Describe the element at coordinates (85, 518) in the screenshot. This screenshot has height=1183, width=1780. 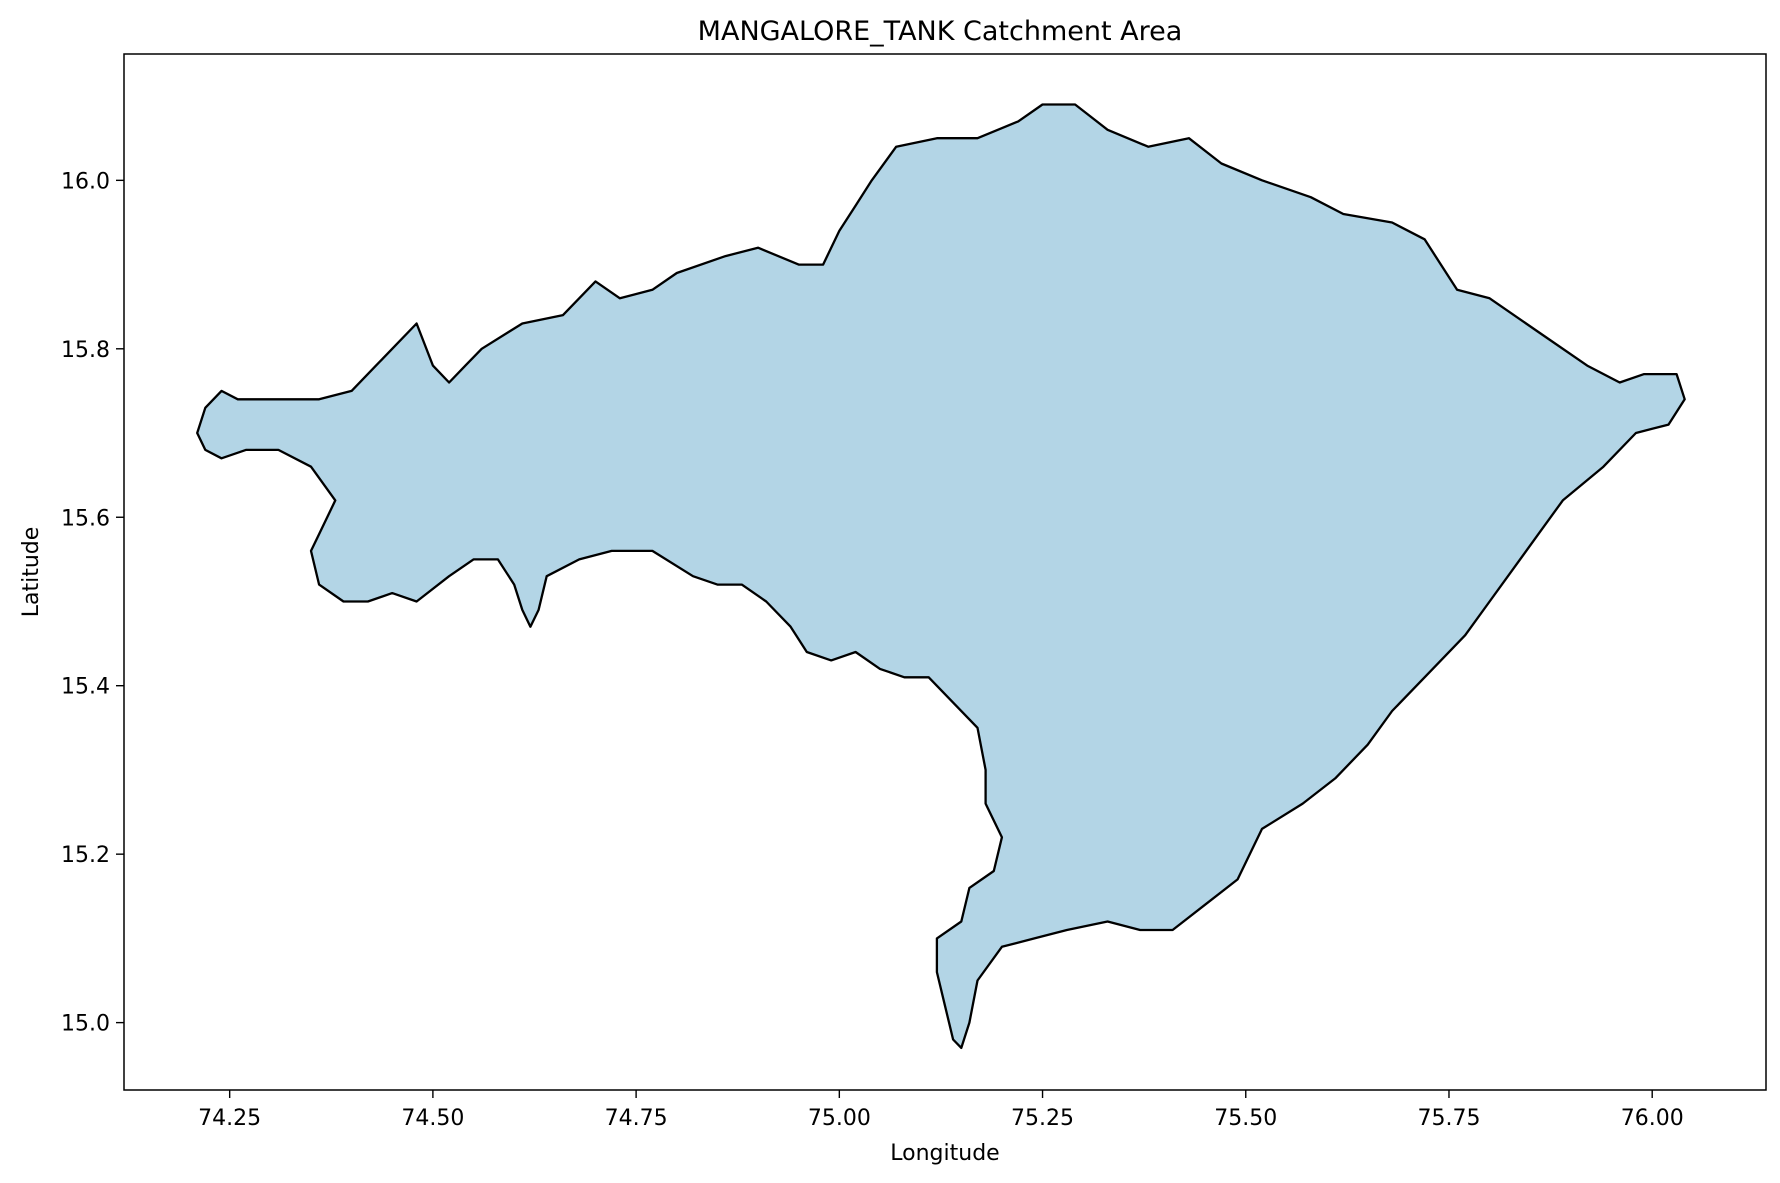
I see `y-tick-label: 15.6` at that location.